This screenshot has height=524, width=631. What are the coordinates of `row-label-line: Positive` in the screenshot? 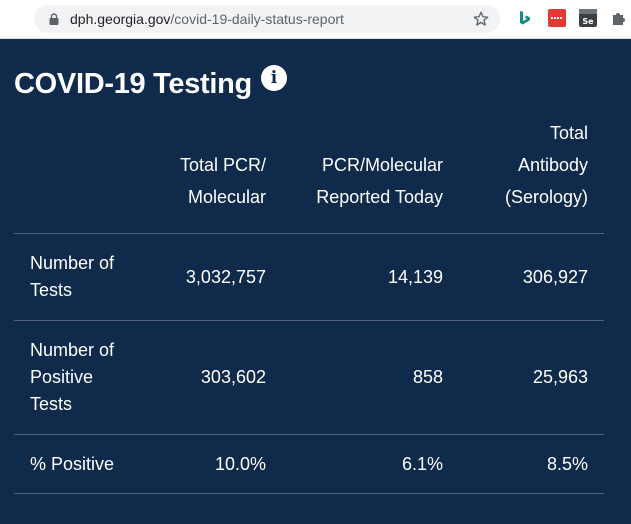 It's located at (62, 377).